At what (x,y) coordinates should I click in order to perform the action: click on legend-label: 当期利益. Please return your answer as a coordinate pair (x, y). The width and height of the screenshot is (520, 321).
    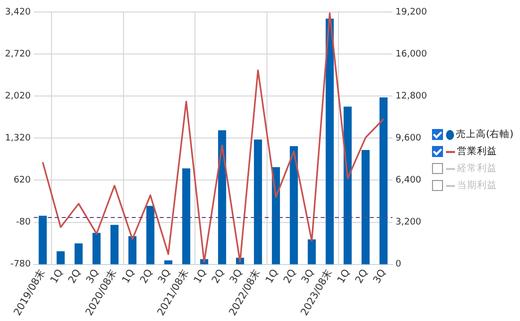
    Looking at the image, I should click on (477, 186).